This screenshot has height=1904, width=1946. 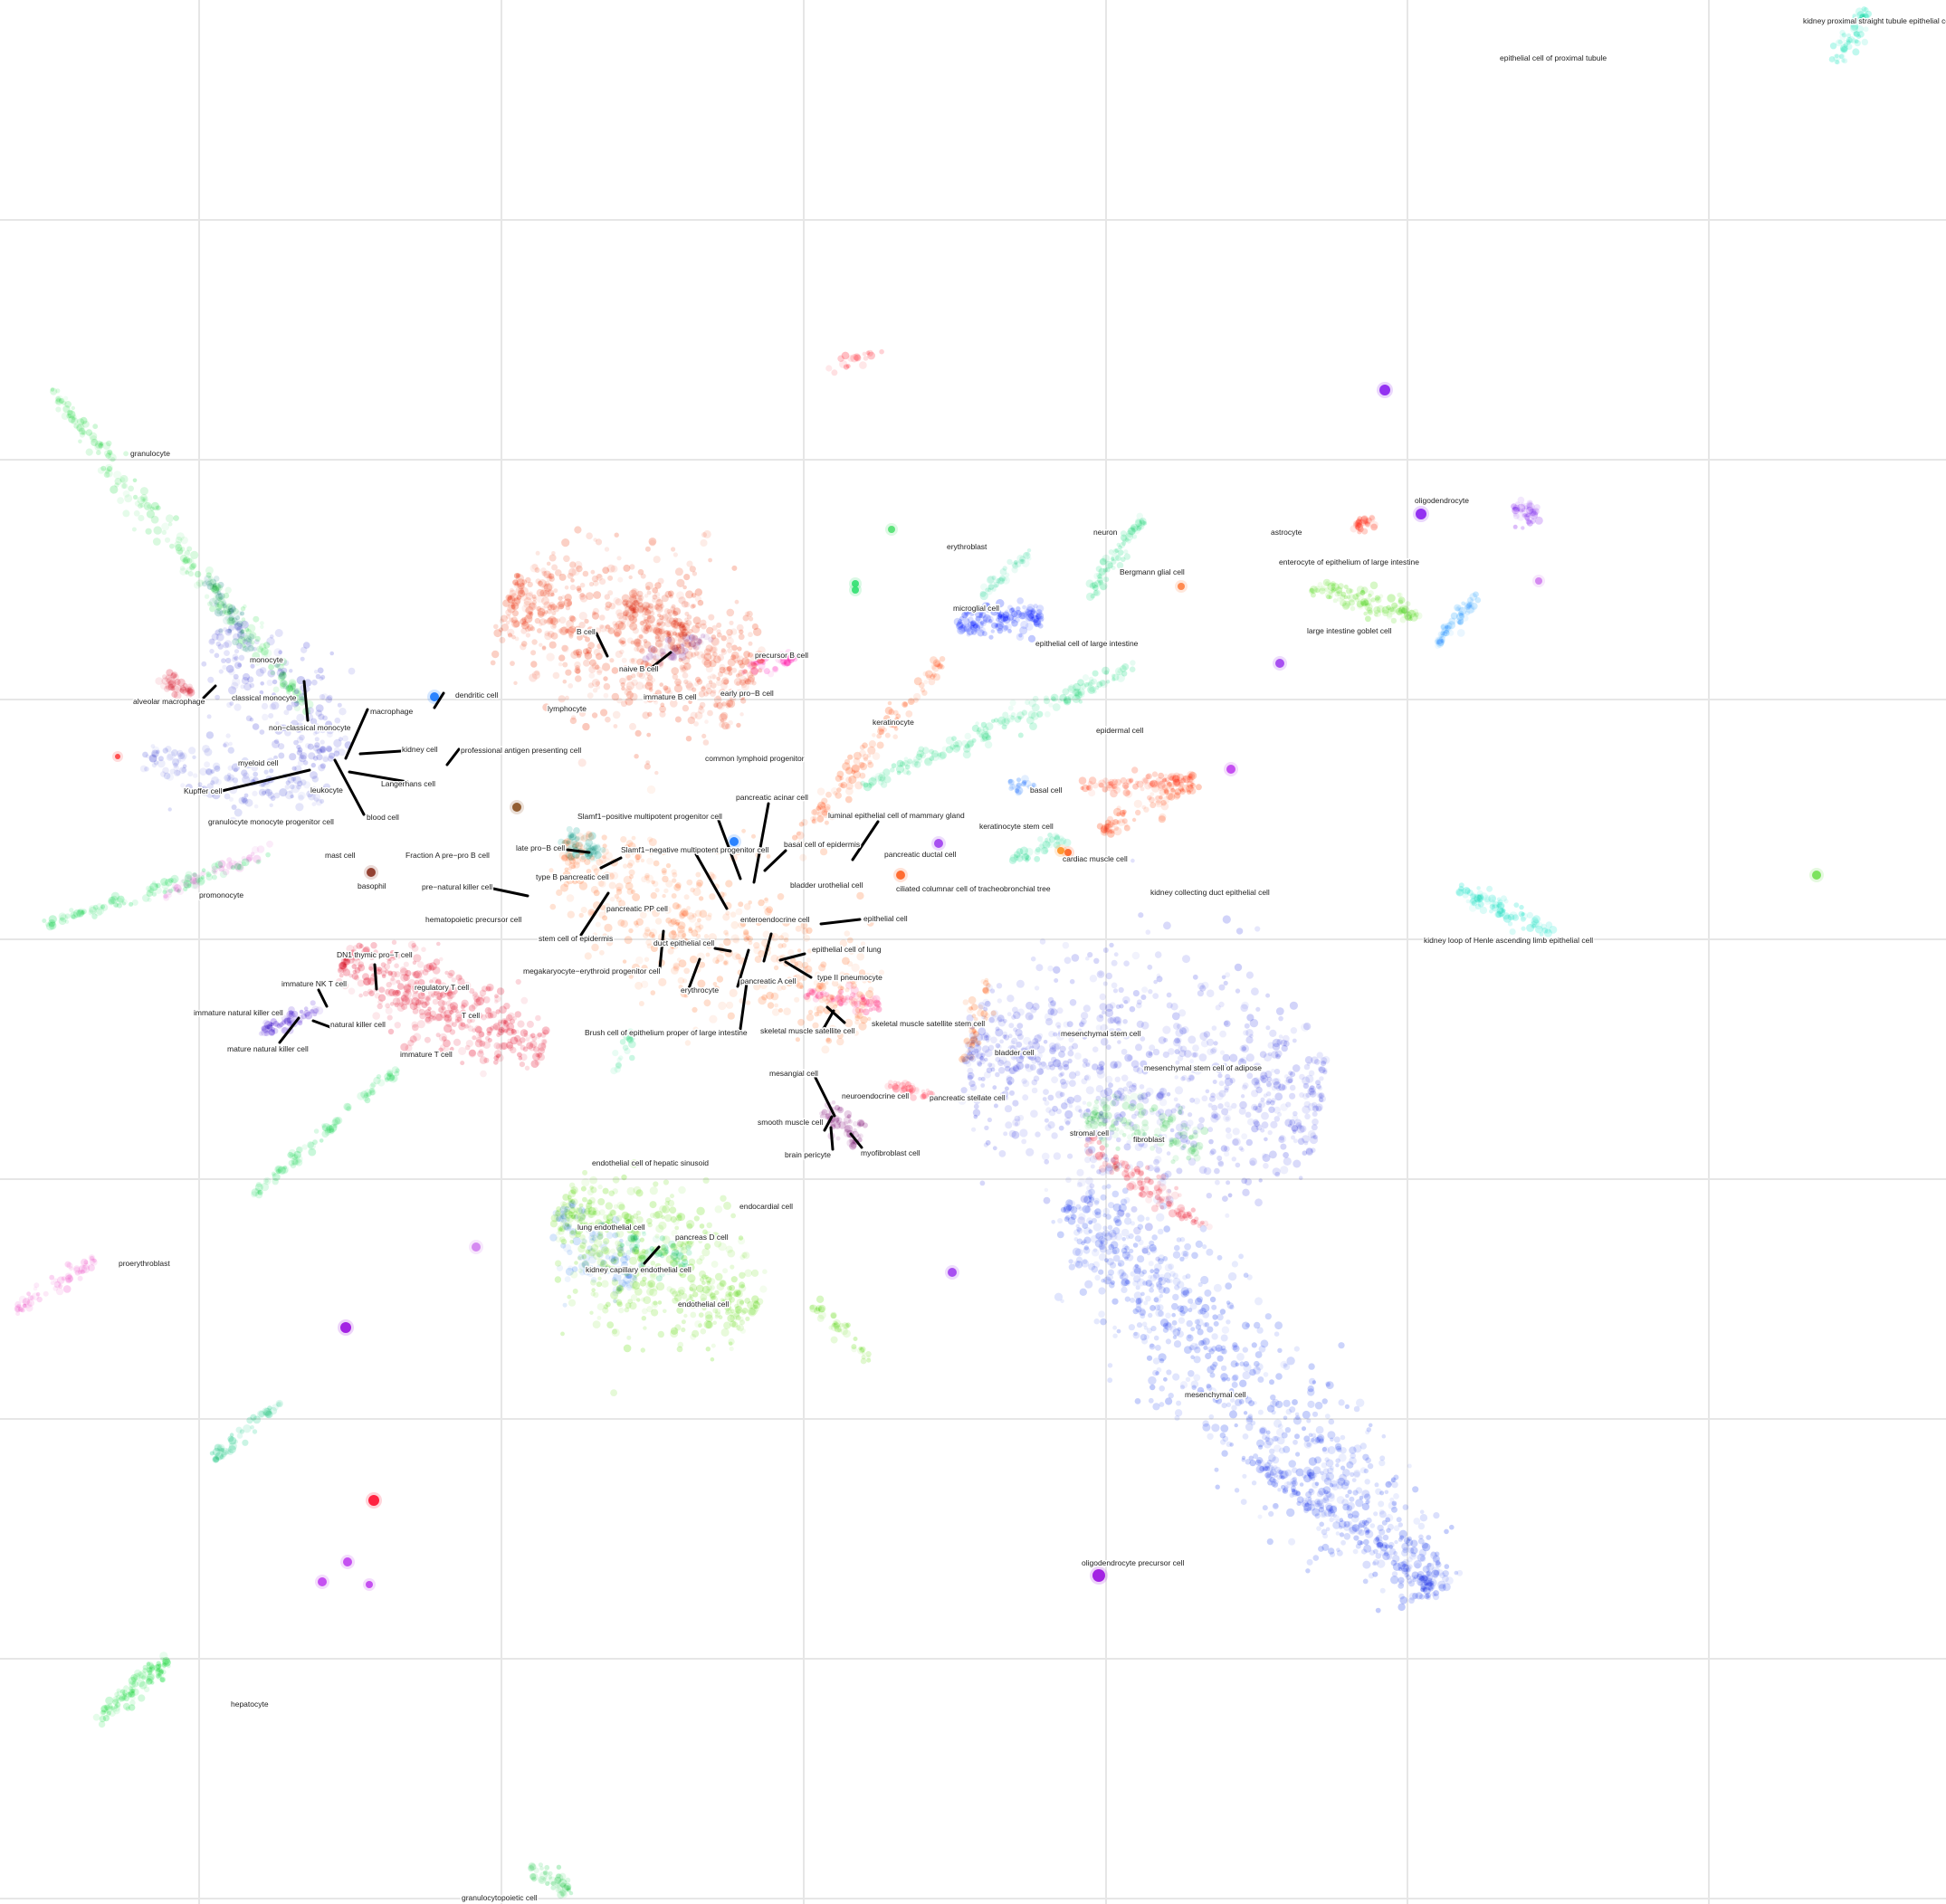 What do you see at coordinates (771, 663) in the screenshot?
I see `cluster-precursor-b-cell` at bounding box center [771, 663].